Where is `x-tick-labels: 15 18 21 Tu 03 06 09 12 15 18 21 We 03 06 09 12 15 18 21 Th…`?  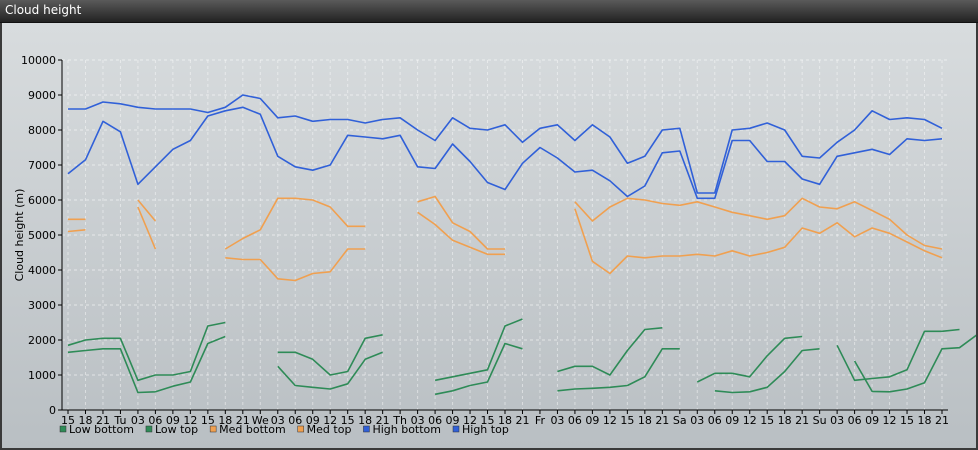 x-tick-labels: 15 18 21 Tu 03 06 09 12 15 18 21 We 03 06 09 12 15 18 21 Th… is located at coordinates (505, 420).